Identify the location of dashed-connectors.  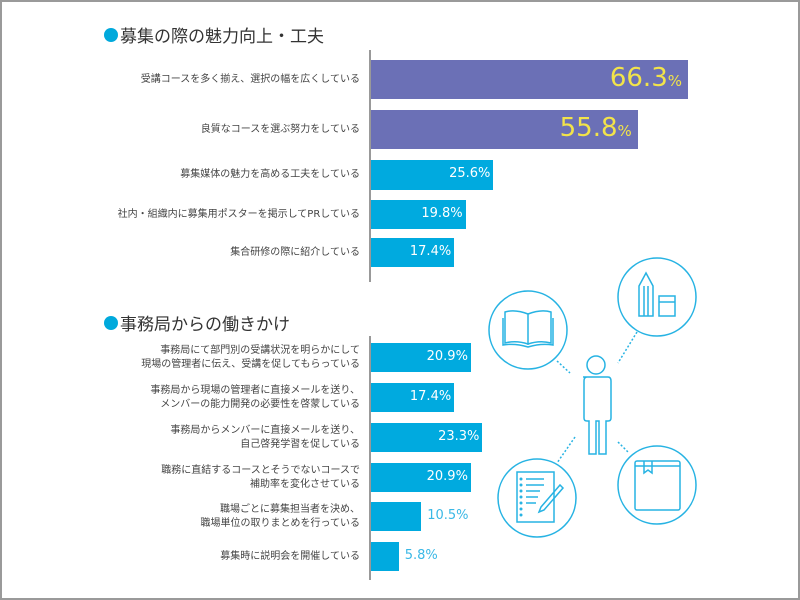
(597, 397).